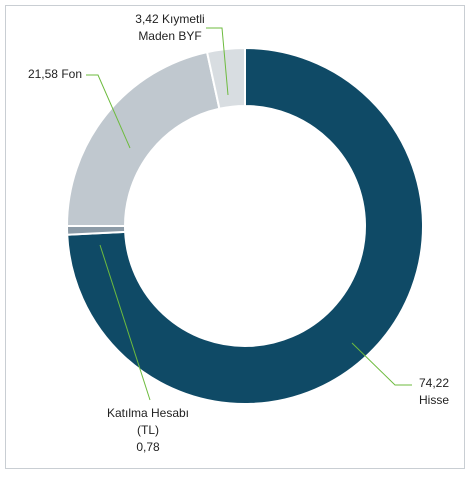 Image resolution: width=471 pixels, height=478 pixels. What do you see at coordinates (143, 138) in the screenshot?
I see `donut-slice` at bounding box center [143, 138].